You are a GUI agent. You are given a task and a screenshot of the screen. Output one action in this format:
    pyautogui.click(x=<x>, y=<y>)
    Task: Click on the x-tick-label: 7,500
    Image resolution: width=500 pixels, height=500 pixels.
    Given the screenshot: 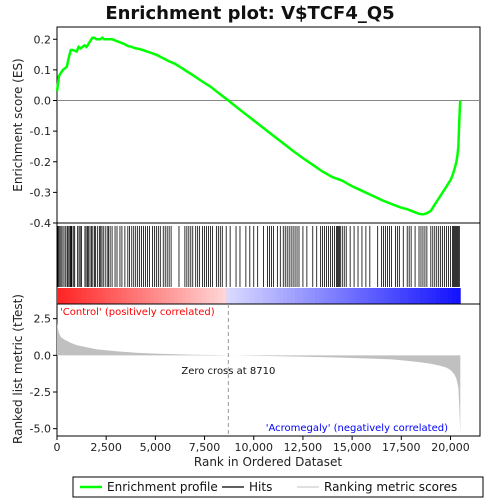 What is the action you would take?
    pyautogui.click(x=205, y=447)
    